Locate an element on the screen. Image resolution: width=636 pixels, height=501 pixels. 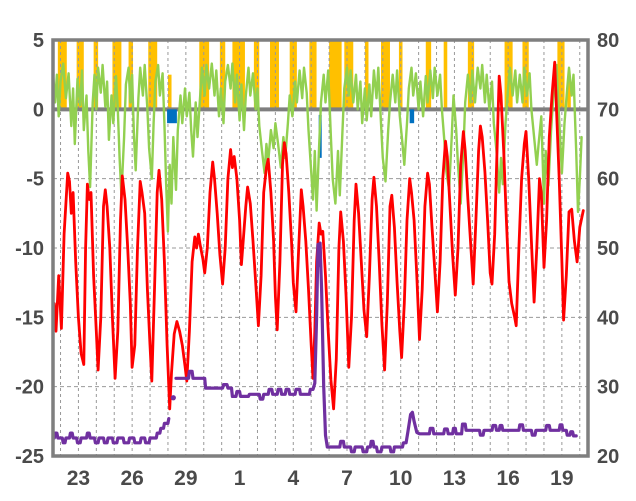
x-axis-tick-label: 4 is located at coordinates (293, 478).